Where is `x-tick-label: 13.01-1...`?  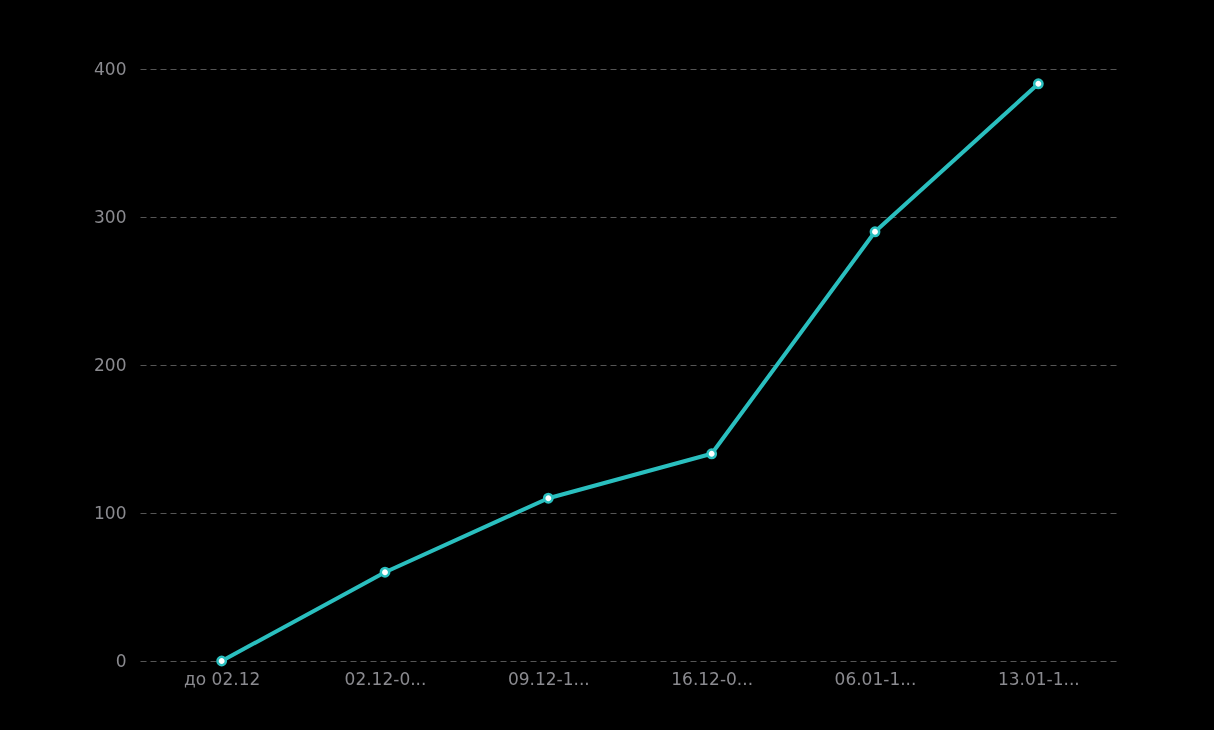
x-tick-label: 13.01-1... is located at coordinates (1038, 678).